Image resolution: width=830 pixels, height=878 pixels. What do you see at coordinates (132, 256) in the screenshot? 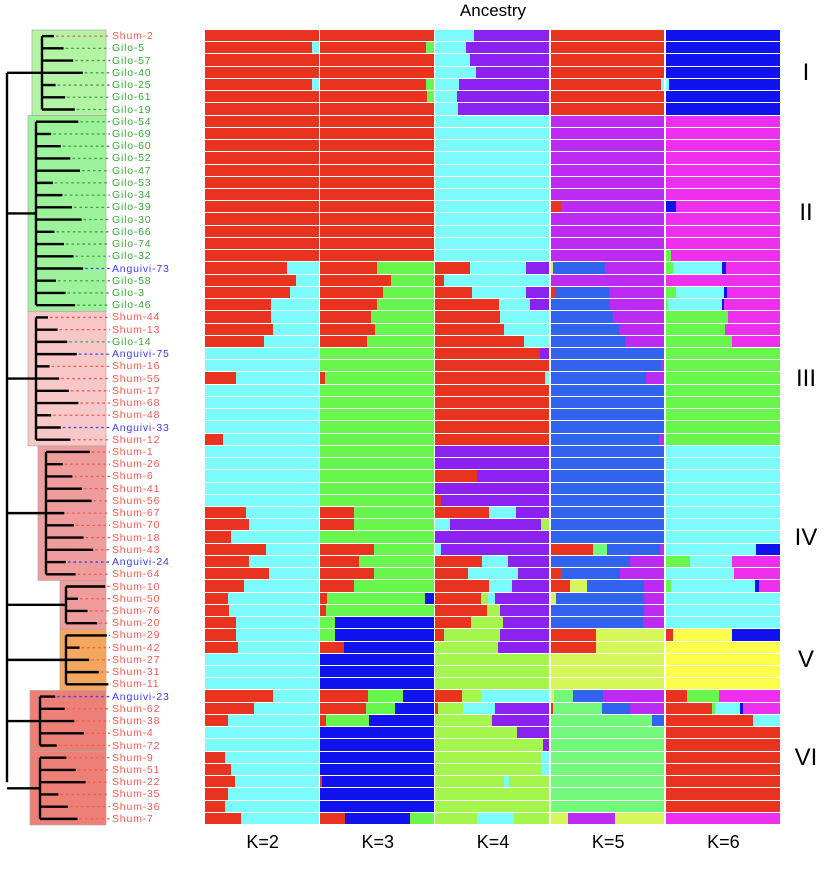
I see `sample-label: Gilo-32` at bounding box center [132, 256].